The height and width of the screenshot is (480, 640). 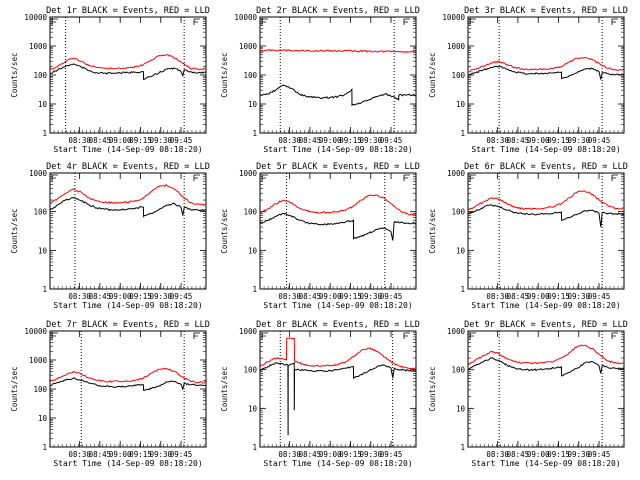 What do you see at coordinates (128, 325) in the screenshot?
I see `panel-title: Det 7r BLACK = Events, RED = LLD` at bounding box center [128, 325].